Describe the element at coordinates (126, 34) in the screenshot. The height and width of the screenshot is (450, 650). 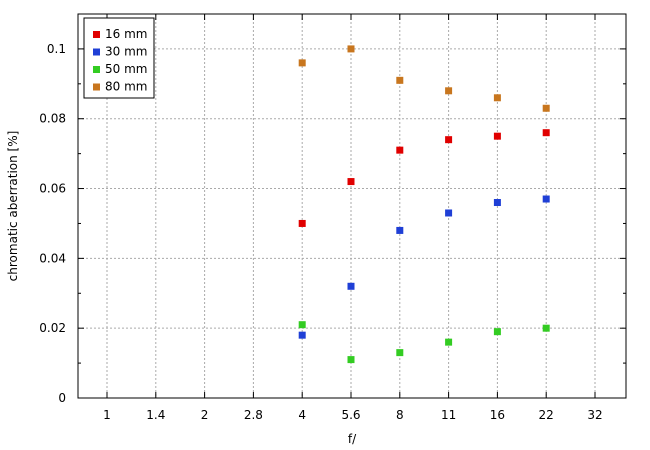
I see `legend-label: 16 mm` at that location.